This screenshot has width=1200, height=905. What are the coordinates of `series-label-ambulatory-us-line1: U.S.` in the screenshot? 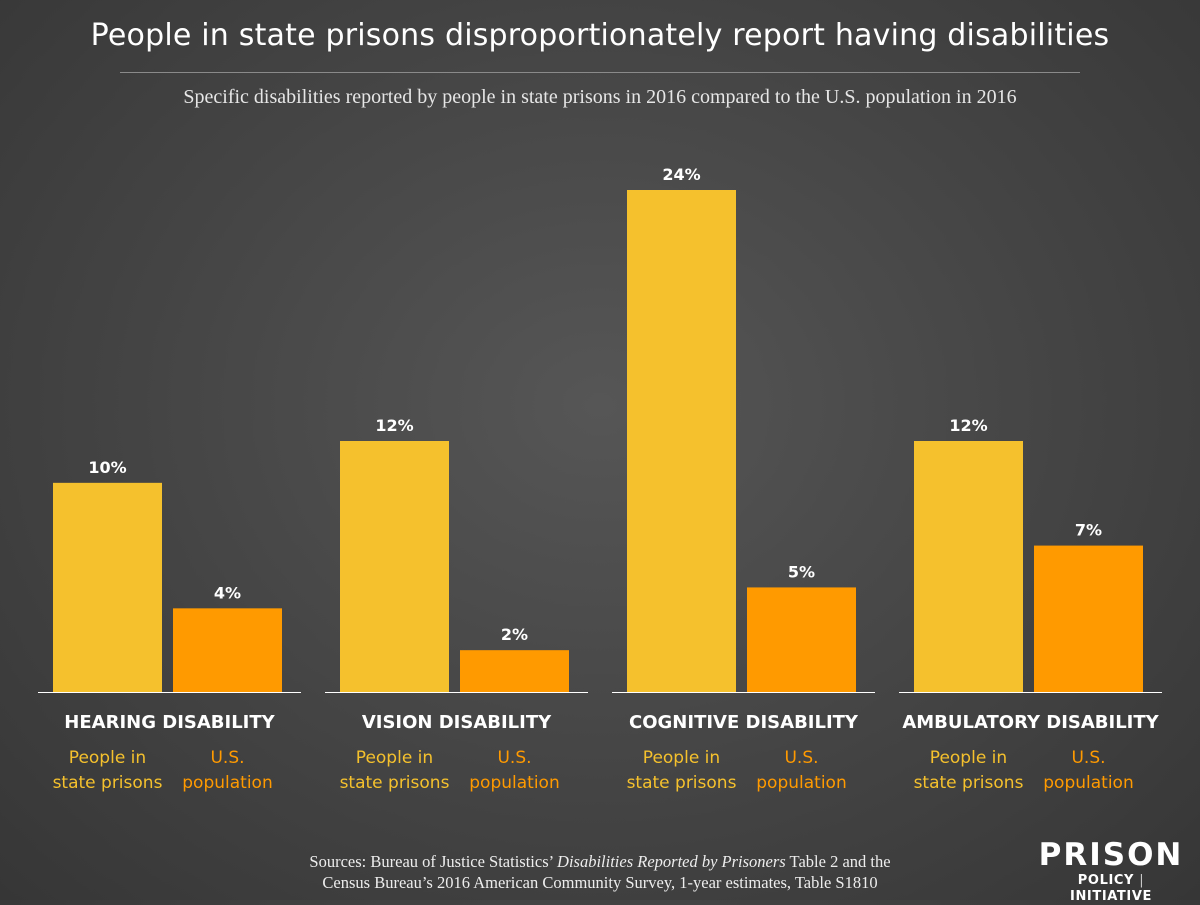 It's located at (1088, 758).